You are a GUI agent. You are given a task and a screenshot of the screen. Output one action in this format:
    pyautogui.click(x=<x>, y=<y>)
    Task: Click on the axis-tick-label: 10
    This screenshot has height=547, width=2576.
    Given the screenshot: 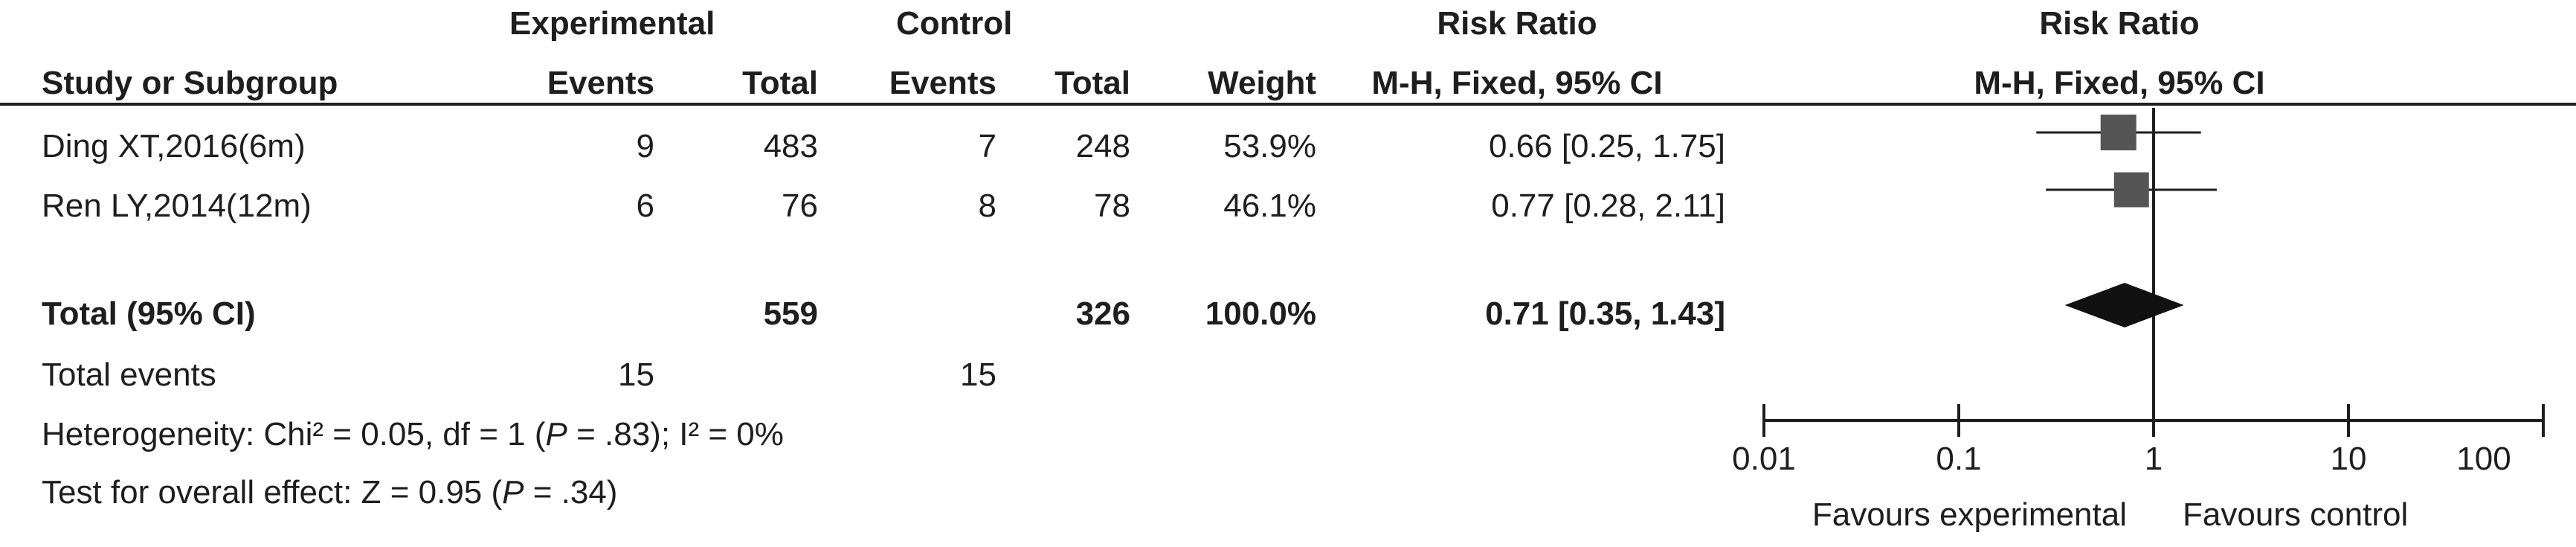 What is the action you would take?
    pyautogui.click(x=2348, y=459)
    